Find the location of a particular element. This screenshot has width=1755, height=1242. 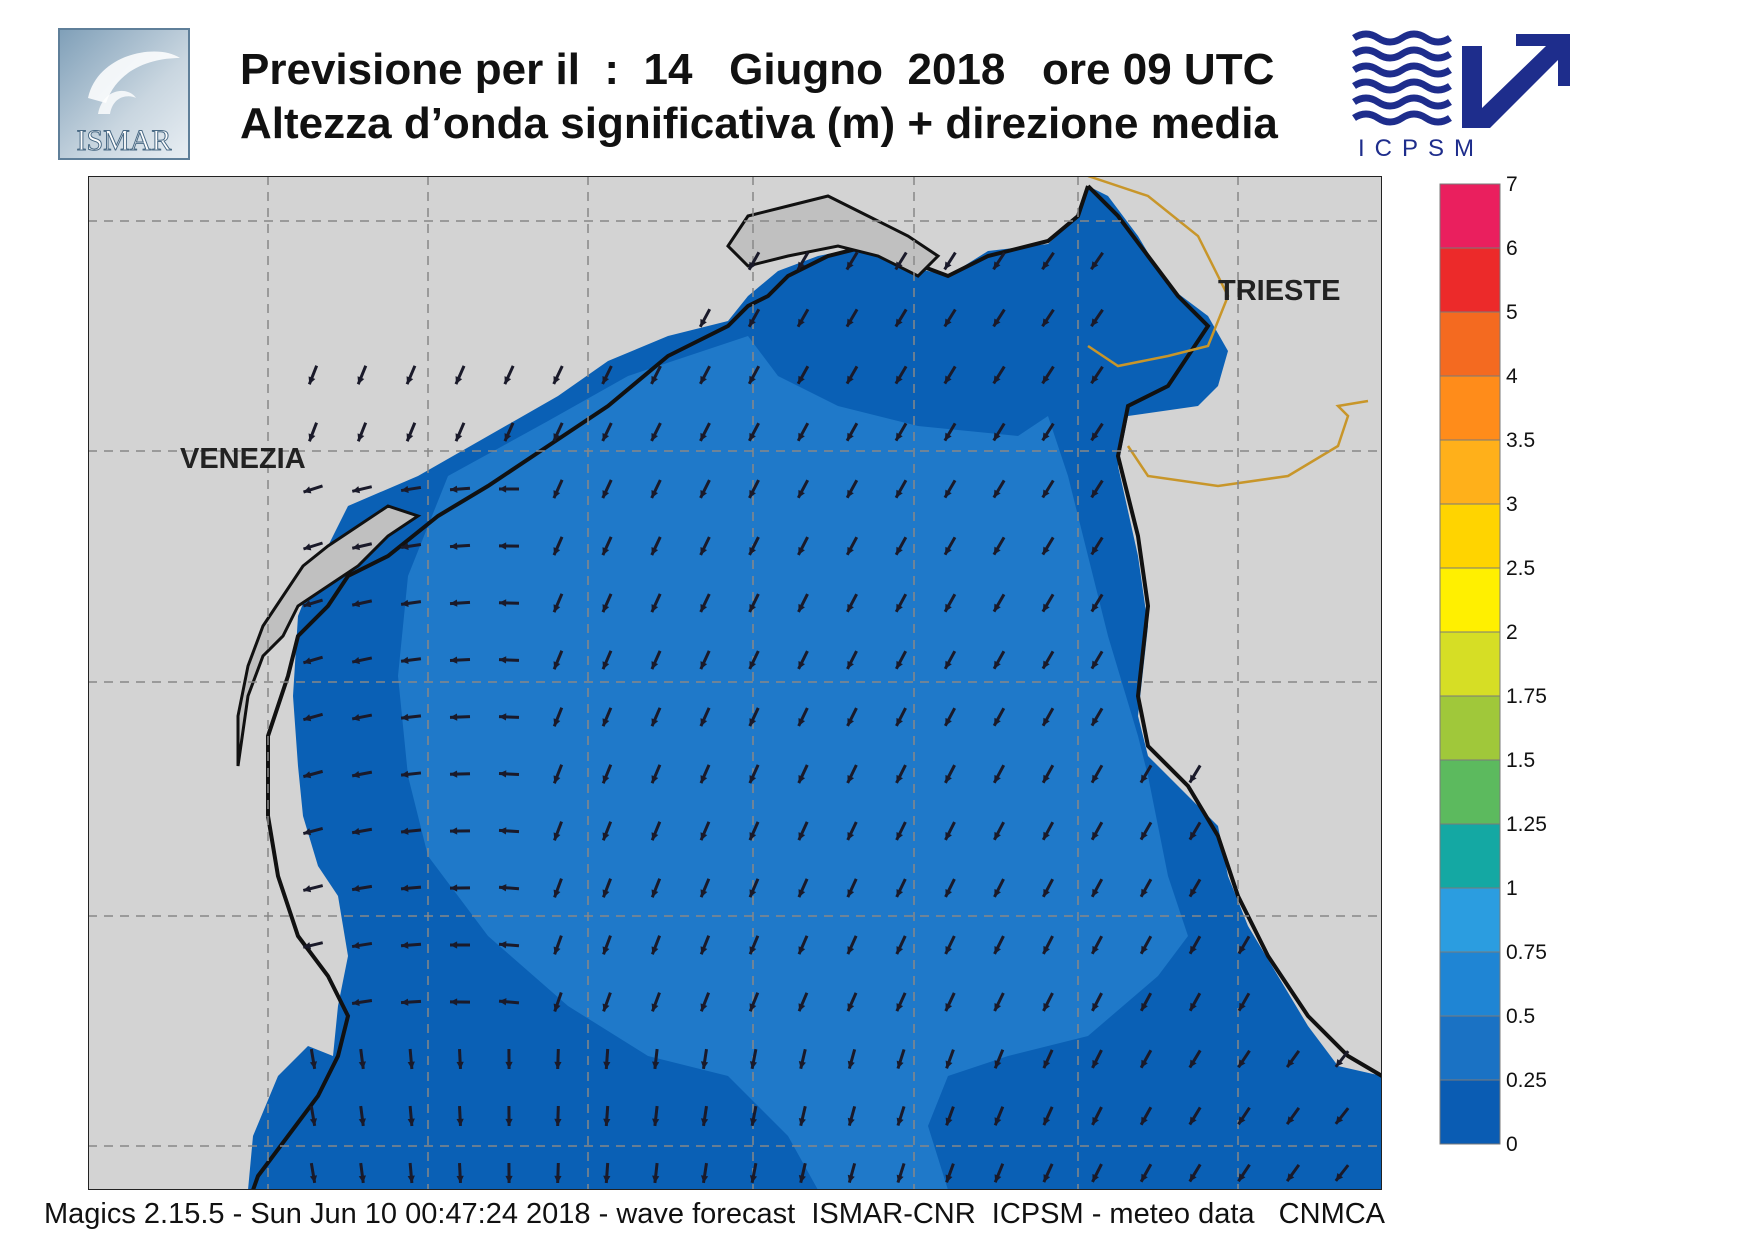

colorbar-tick-label: 1.25 is located at coordinates (1526, 824).